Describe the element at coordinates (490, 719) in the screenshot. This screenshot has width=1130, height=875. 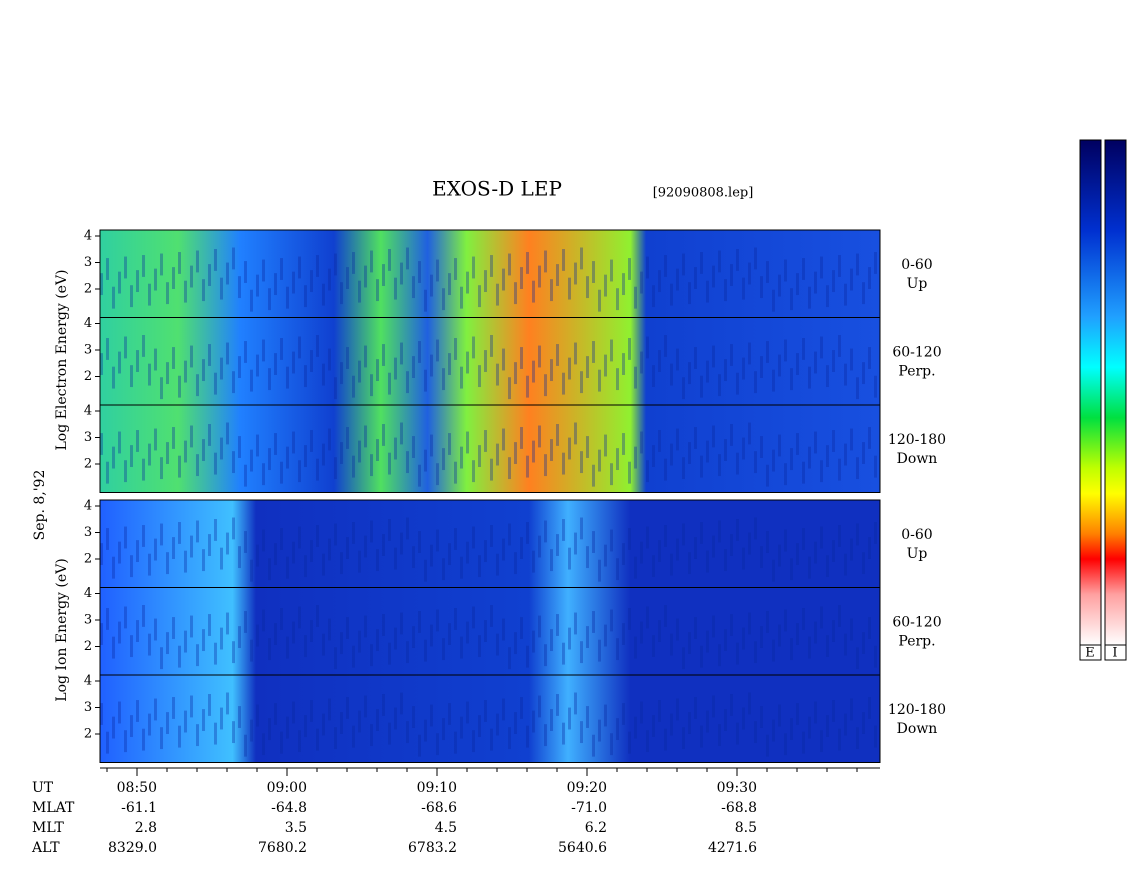
I see `spectrogram` at that location.